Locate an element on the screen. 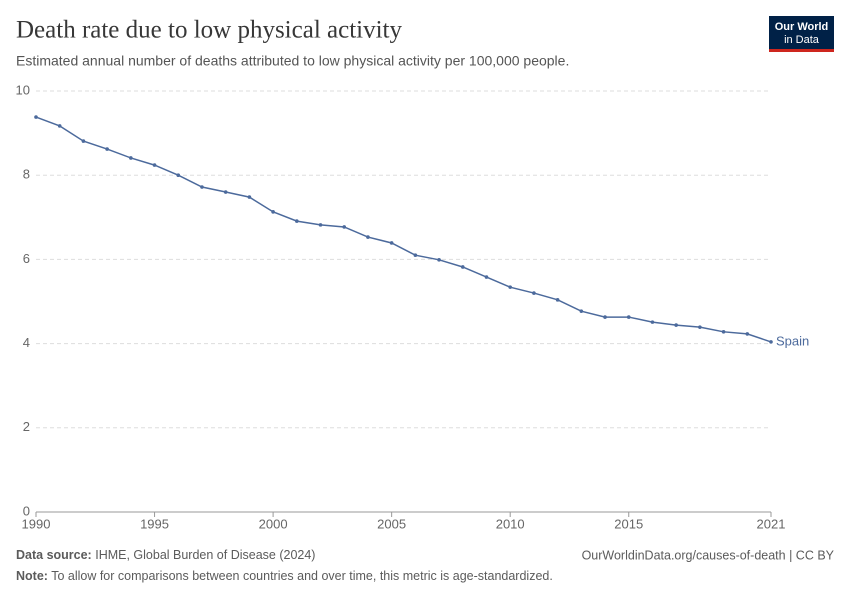 This screenshot has width=850, height=600. source-label: Data source: is located at coordinates (54, 555).